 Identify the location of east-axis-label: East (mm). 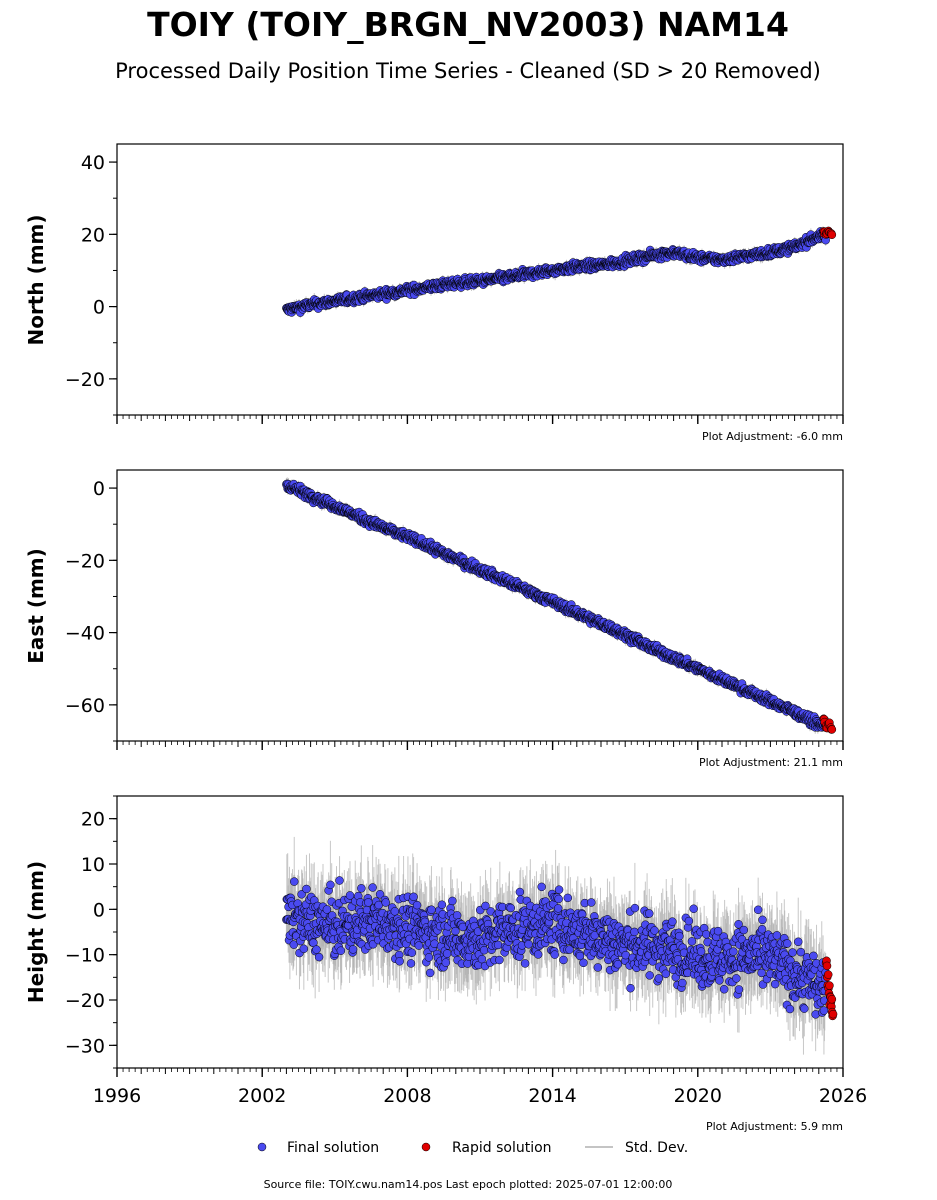
(36, 606).